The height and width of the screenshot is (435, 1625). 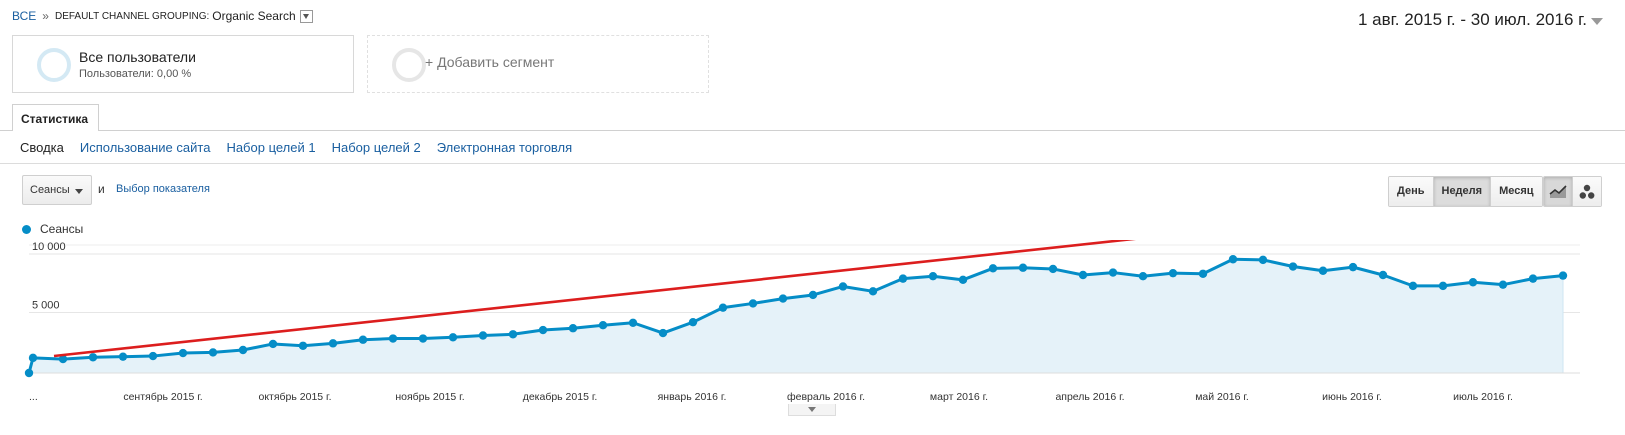 I want to click on x-tick-label: июль 2016 г., so click(x=1483, y=397).